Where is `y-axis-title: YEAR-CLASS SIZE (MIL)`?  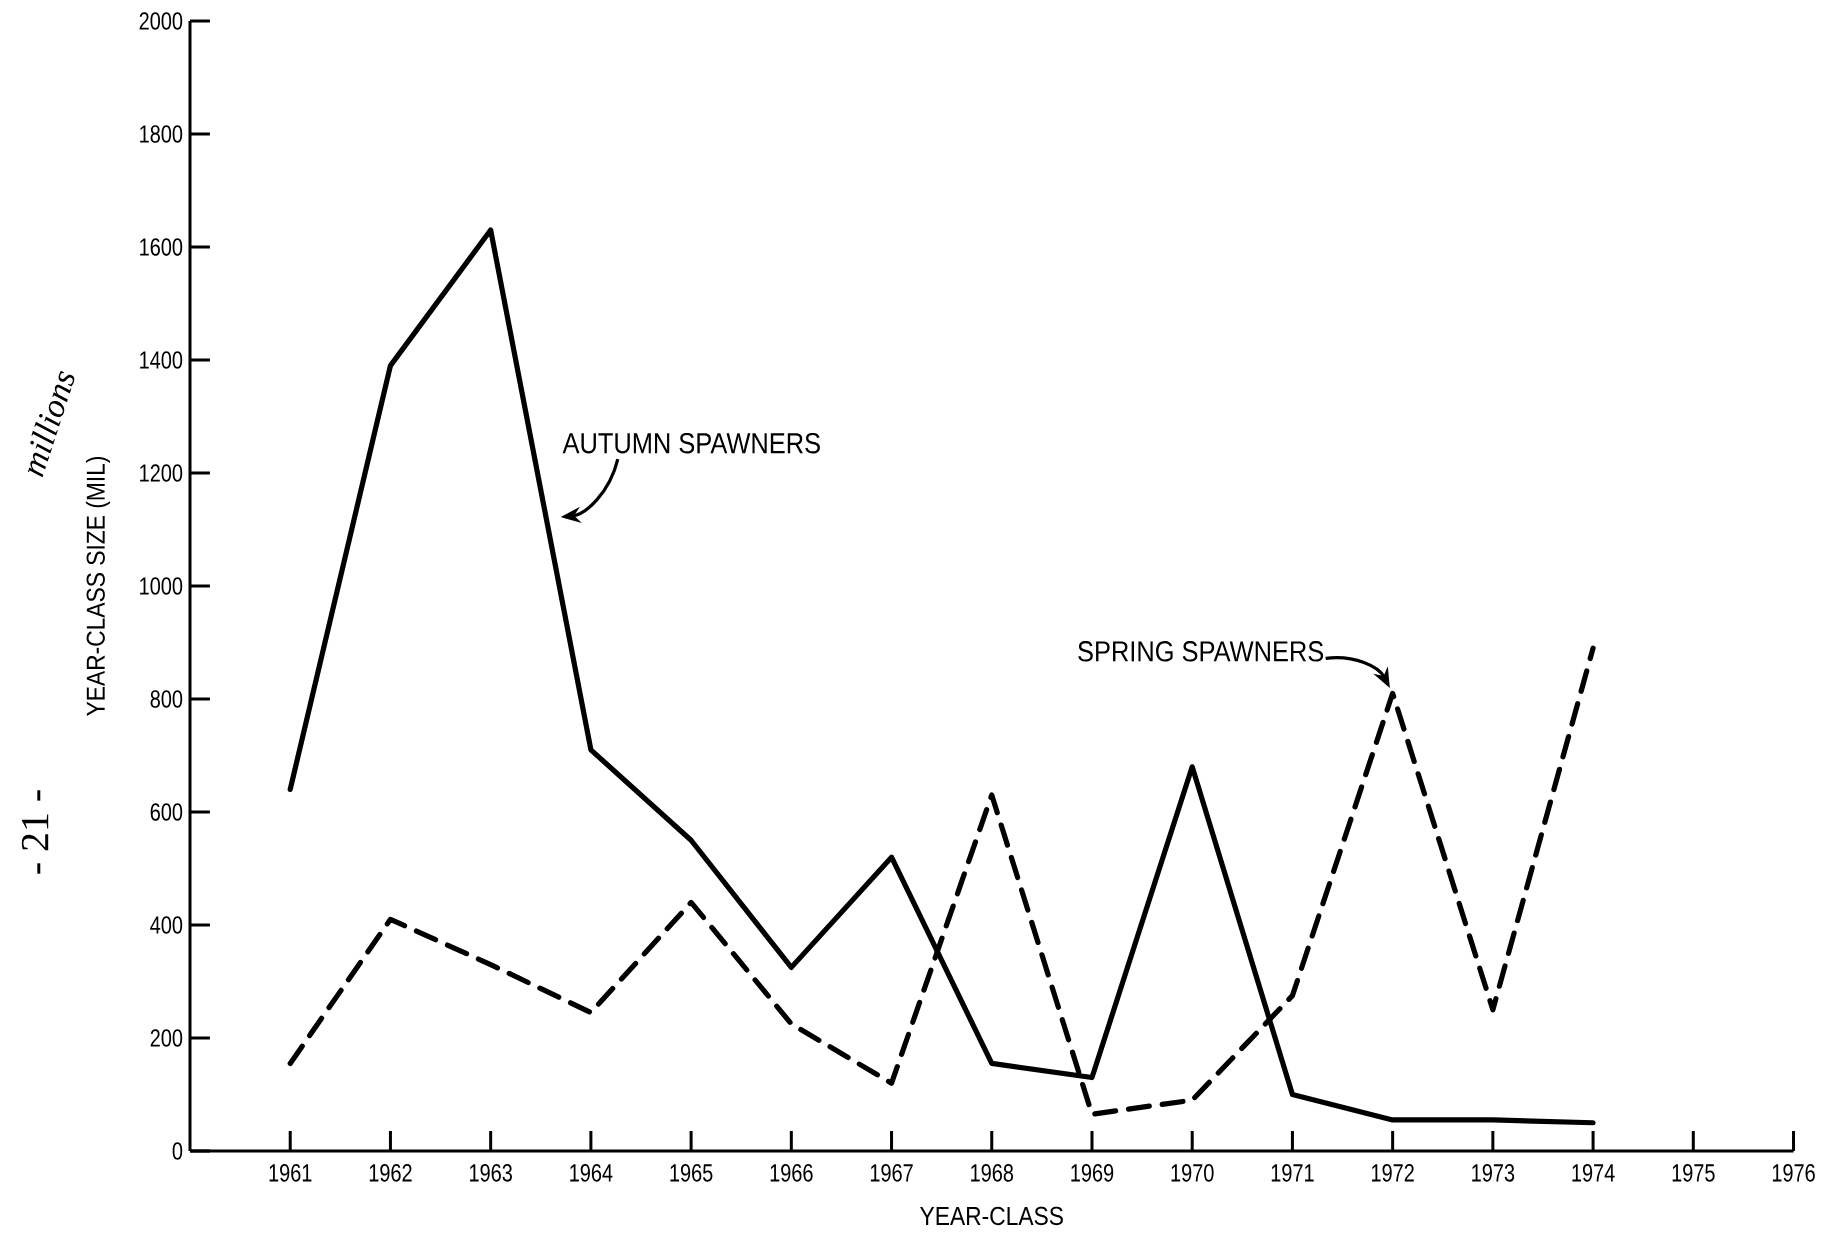
y-axis-title: YEAR-CLASS SIZE (MIL) is located at coordinates (98, 586).